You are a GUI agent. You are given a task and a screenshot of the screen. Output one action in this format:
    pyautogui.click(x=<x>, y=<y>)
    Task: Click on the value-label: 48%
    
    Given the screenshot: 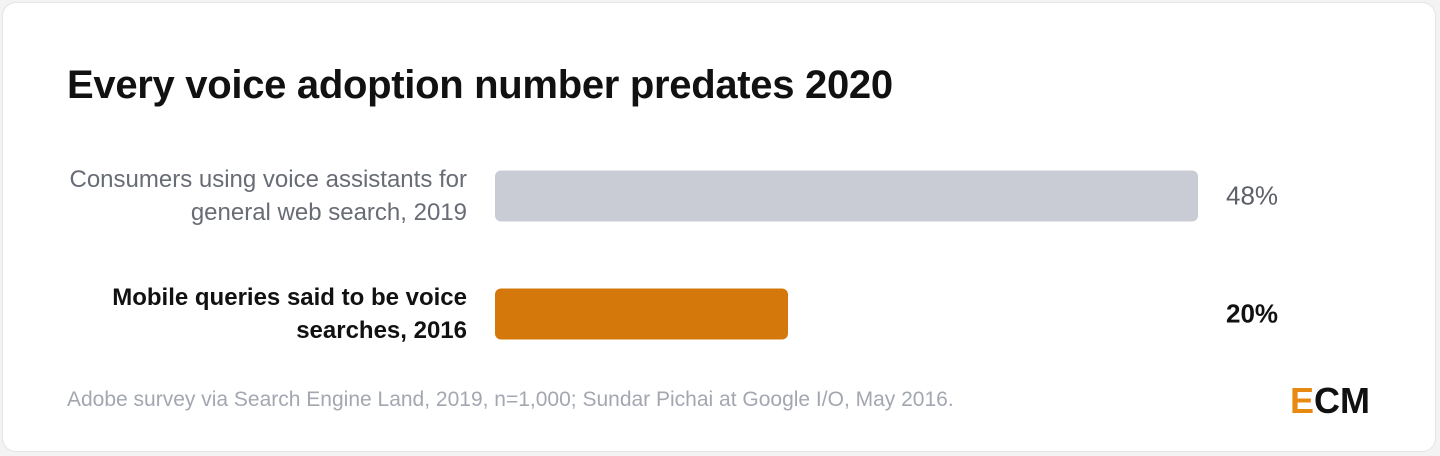 What is the action you would take?
    pyautogui.click(x=1252, y=195)
    